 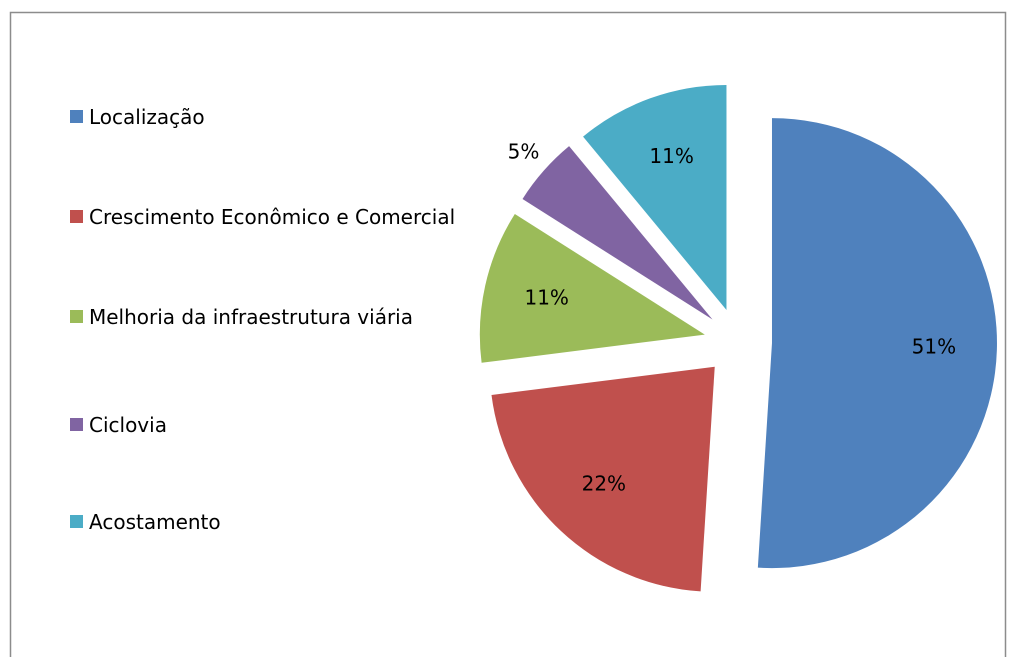 What do you see at coordinates (267, 117) in the screenshot?
I see `legend-item: Localização` at bounding box center [267, 117].